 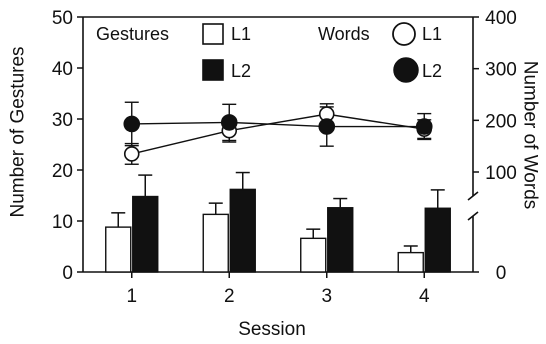 I want to click on legend-gestures-l1-label: L1, so click(x=241, y=34).